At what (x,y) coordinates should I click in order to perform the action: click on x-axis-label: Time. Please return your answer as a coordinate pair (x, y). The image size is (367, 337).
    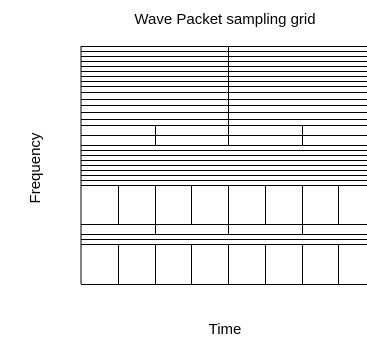
    Looking at the image, I should click on (225, 329).